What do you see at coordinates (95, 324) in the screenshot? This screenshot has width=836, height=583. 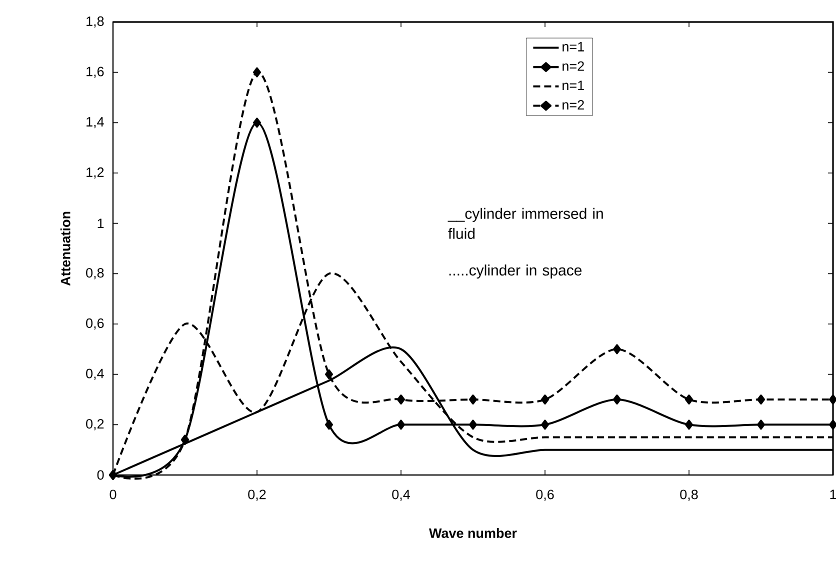 I see `y-tick-label: 0,6` at bounding box center [95, 324].